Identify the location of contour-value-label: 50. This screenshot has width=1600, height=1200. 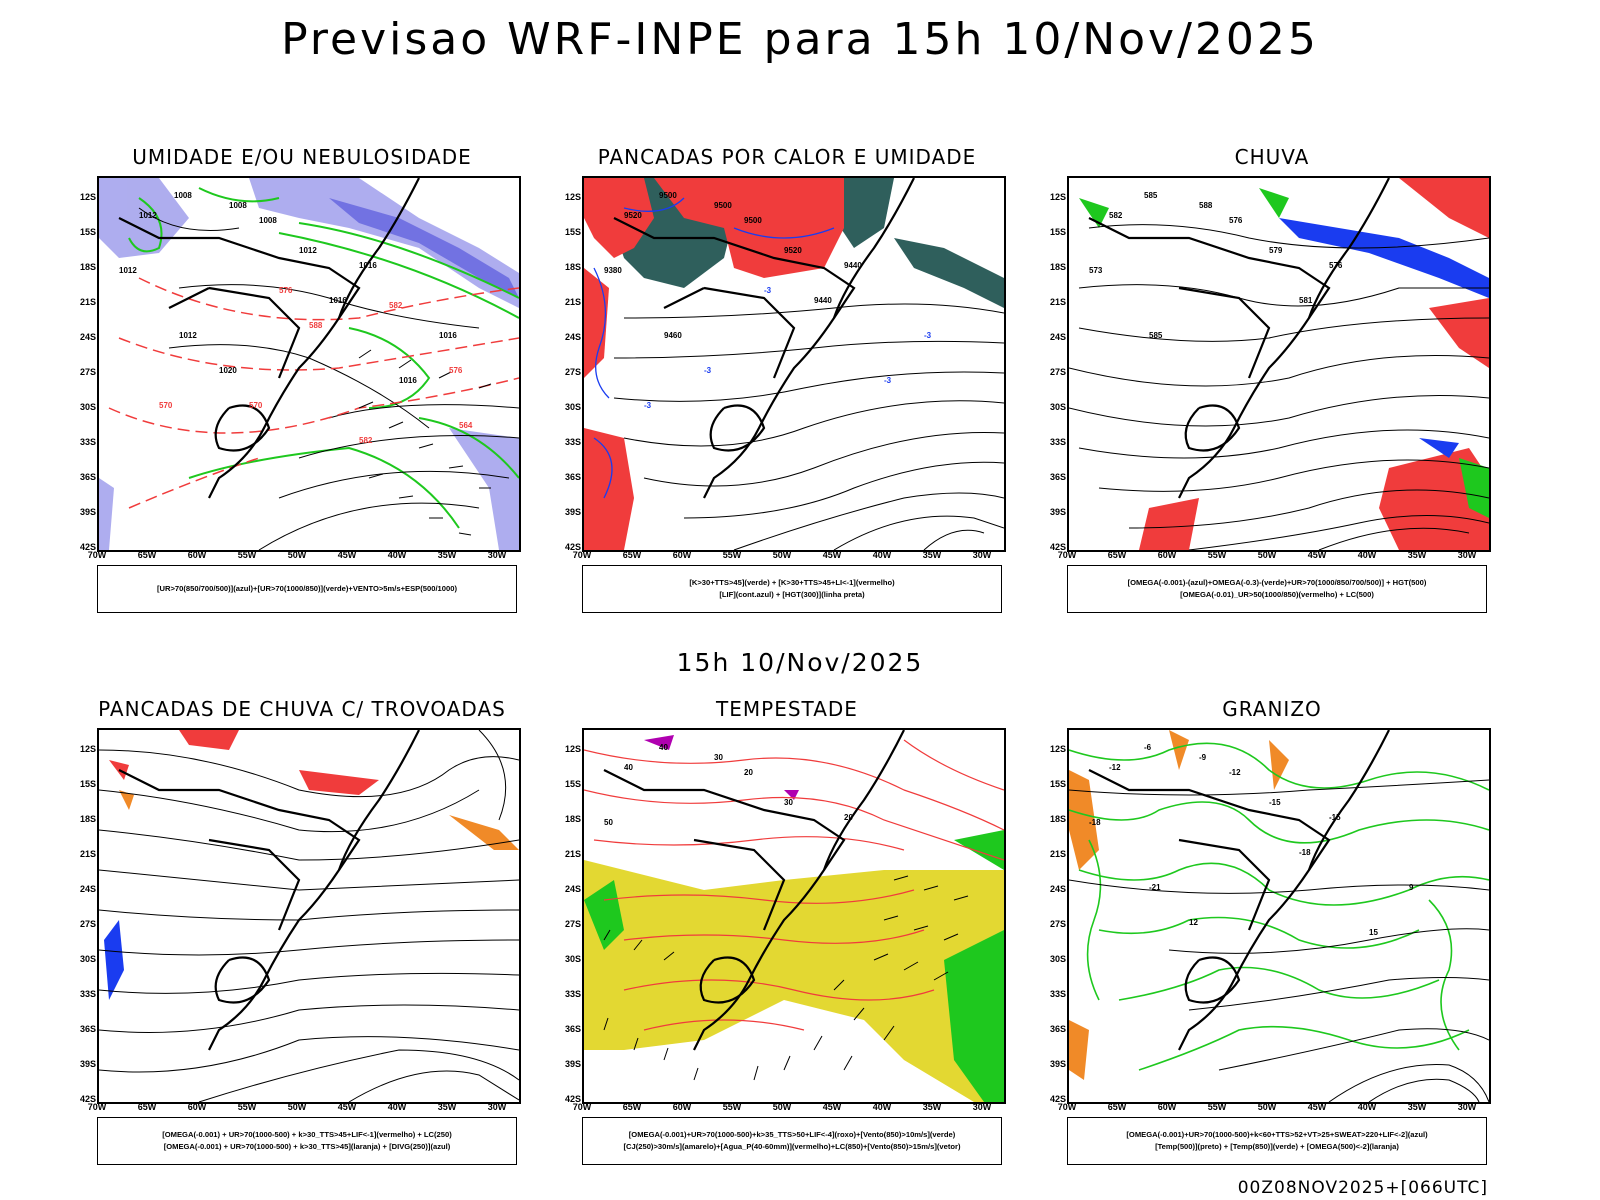
(608, 822).